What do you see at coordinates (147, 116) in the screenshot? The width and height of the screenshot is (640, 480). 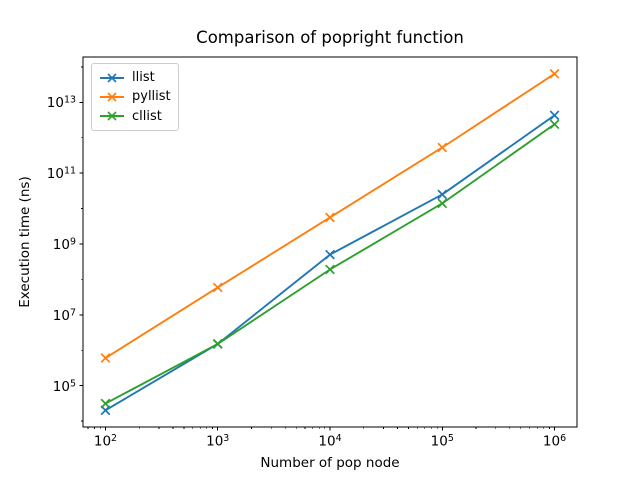 I see `legend-label: cllist` at bounding box center [147, 116].